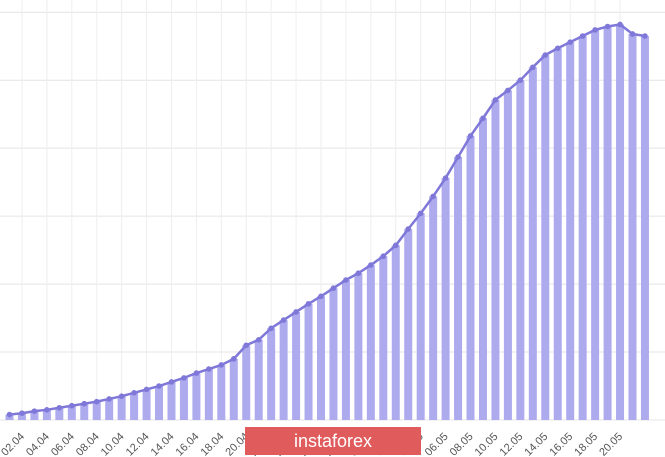 The height and width of the screenshot is (457, 665). Describe the element at coordinates (88, 444) in the screenshot. I see `x-tick-label: 08.04` at that location.